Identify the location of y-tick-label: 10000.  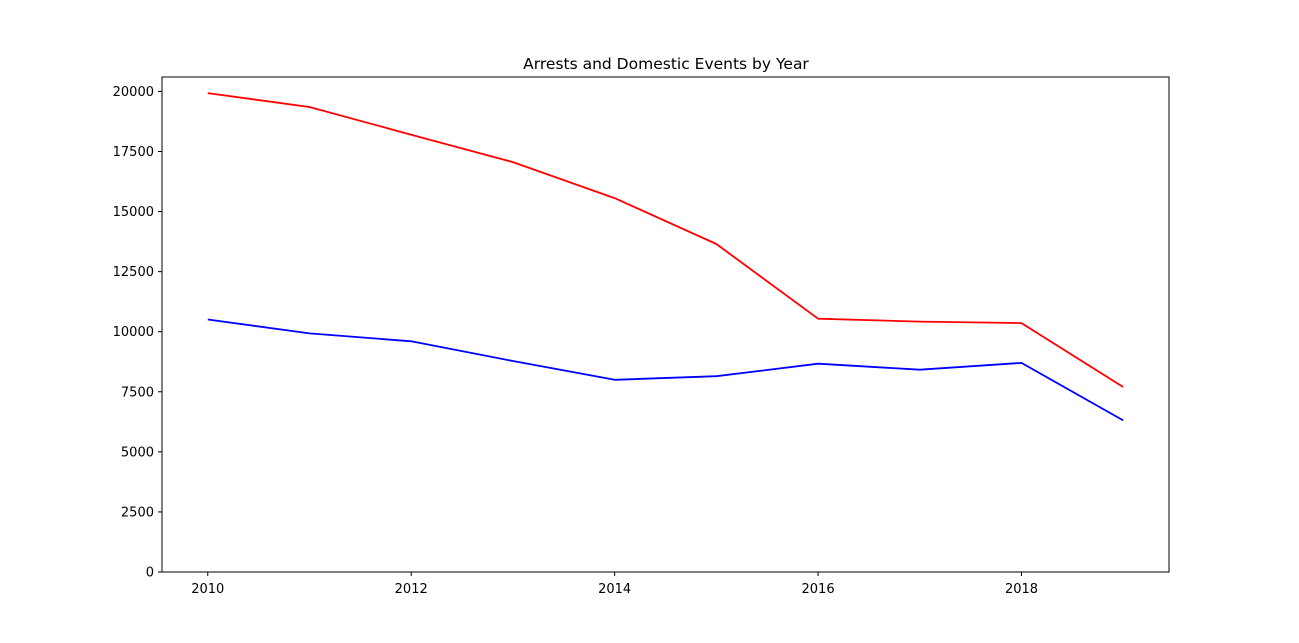
(133, 332).